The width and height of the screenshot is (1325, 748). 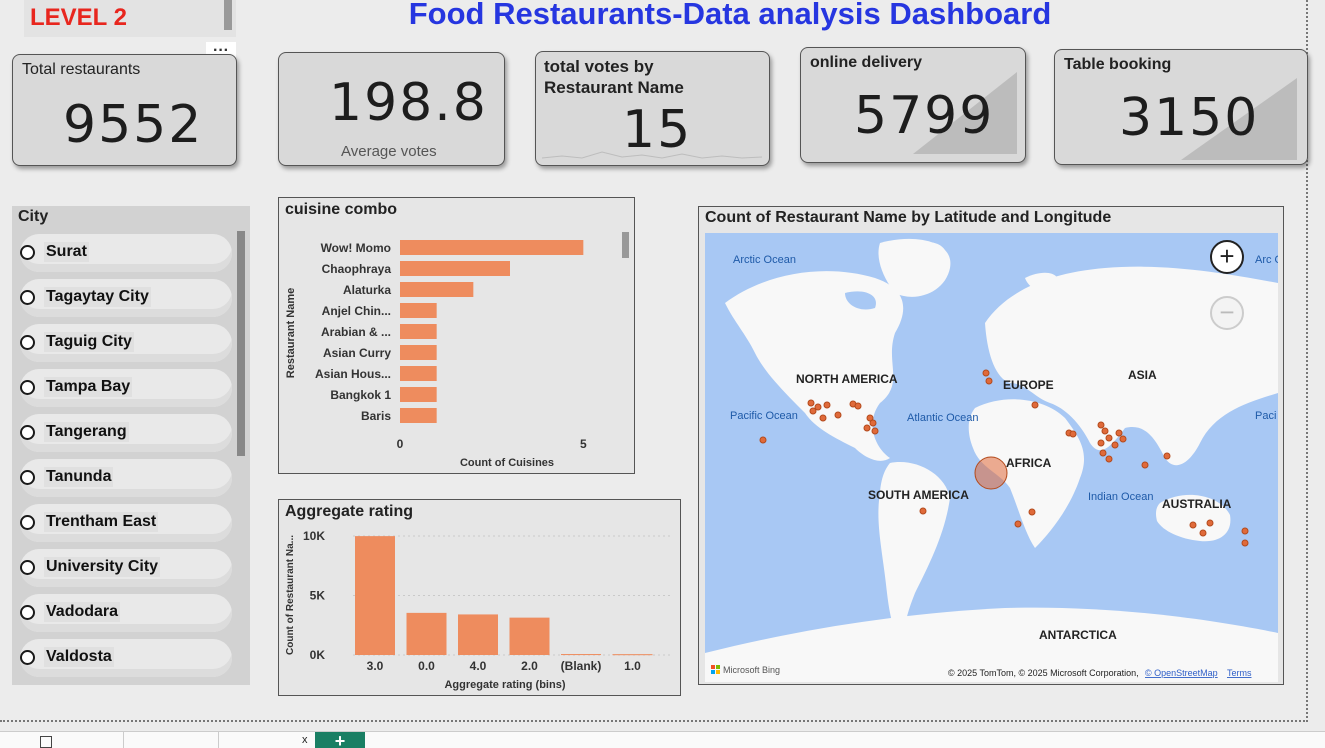 I want to click on chart-title: cuisine combo, so click(x=341, y=209).